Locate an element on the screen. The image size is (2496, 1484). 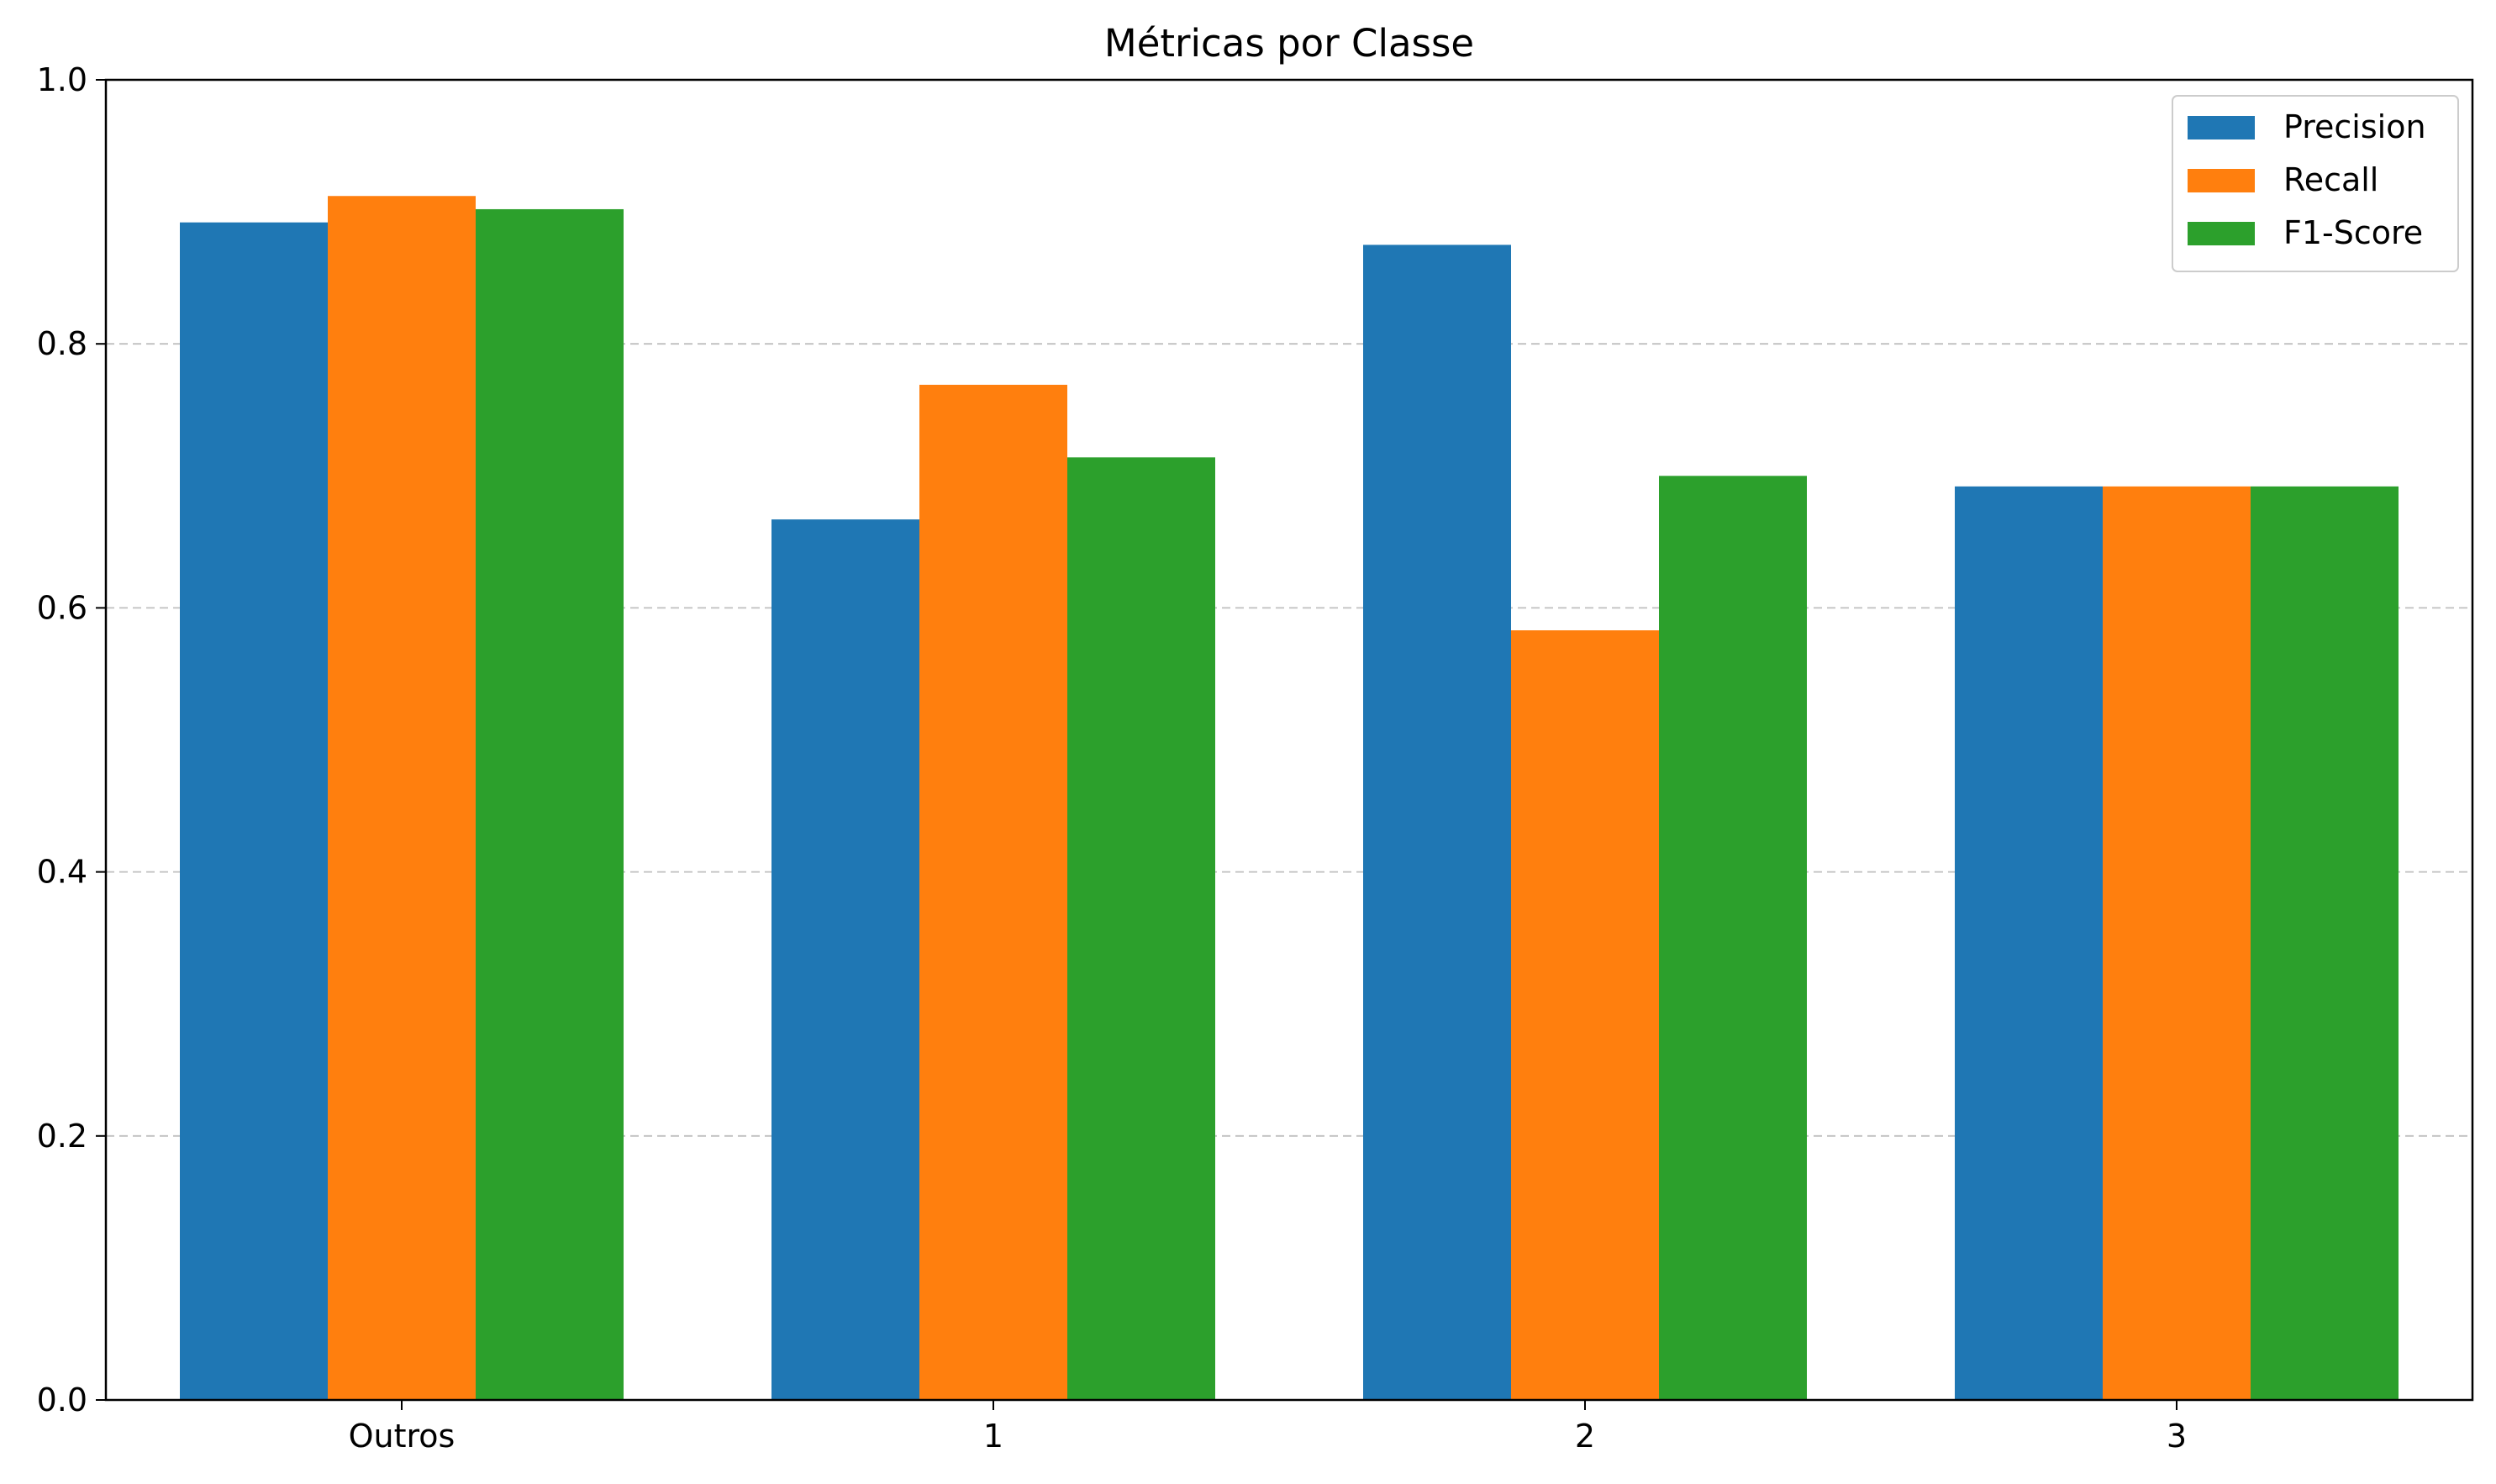
y-tick-label: 0.4 is located at coordinates (62, 873).